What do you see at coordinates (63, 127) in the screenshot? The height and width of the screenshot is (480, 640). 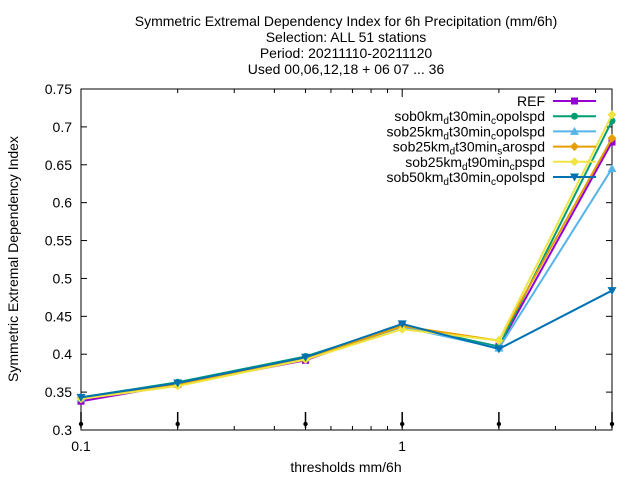 I see `y-tick-label: 0.7` at bounding box center [63, 127].